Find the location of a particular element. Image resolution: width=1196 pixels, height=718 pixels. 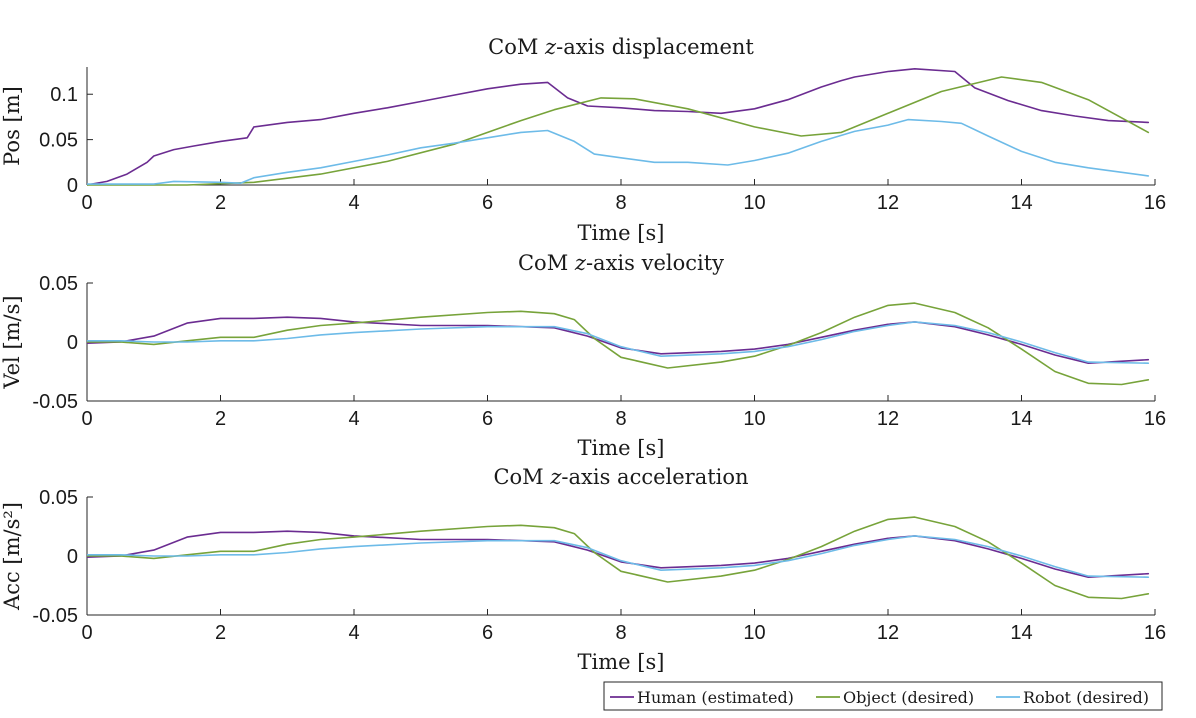

y-axis-label: Acc [m/s²] is located at coordinates (12, 556).